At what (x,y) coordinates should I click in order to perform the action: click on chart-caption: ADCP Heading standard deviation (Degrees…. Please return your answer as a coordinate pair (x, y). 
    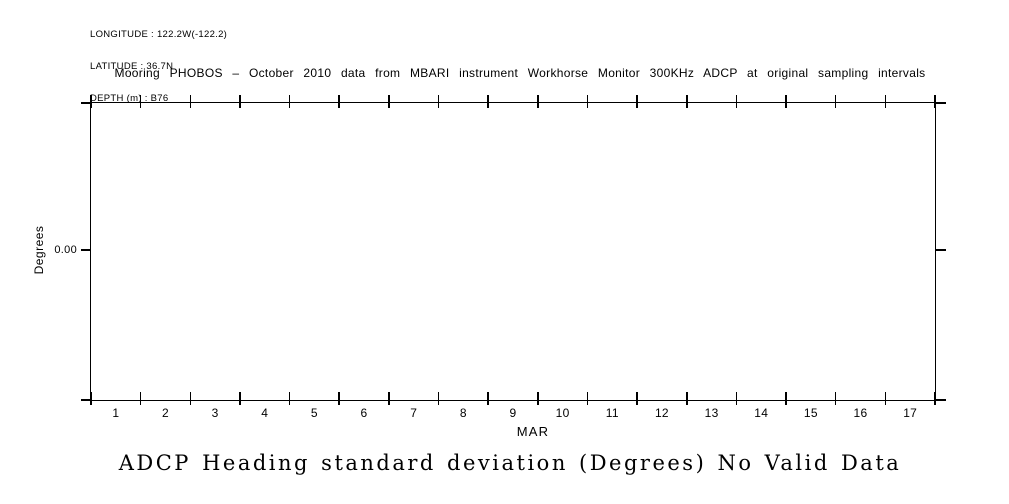
    Looking at the image, I should click on (510, 463).